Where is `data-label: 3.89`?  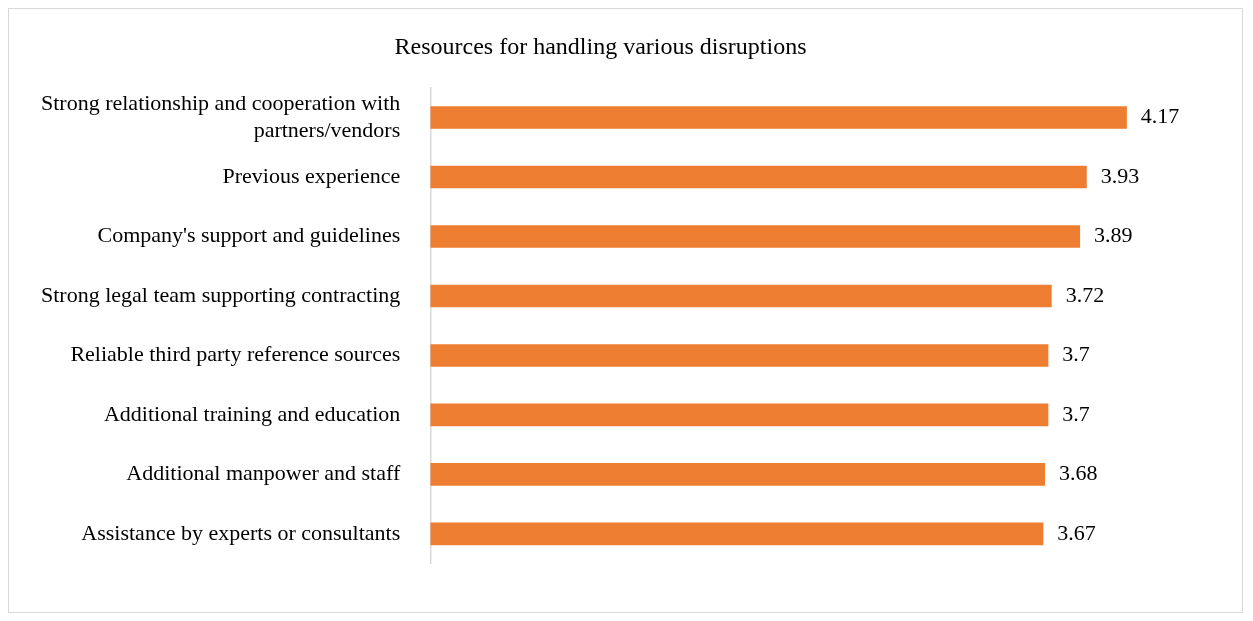
data-label: 3.89 is located at coordinates (1113, 235).